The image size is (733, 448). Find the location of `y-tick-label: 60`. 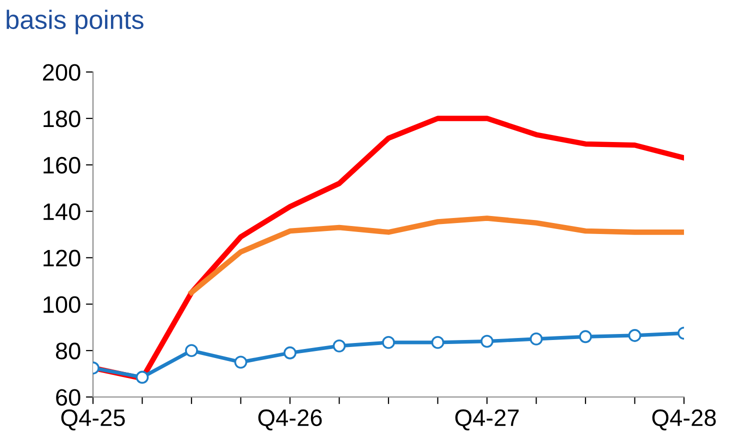

y-tick-label: 60 is located at coordinates (68, 397).